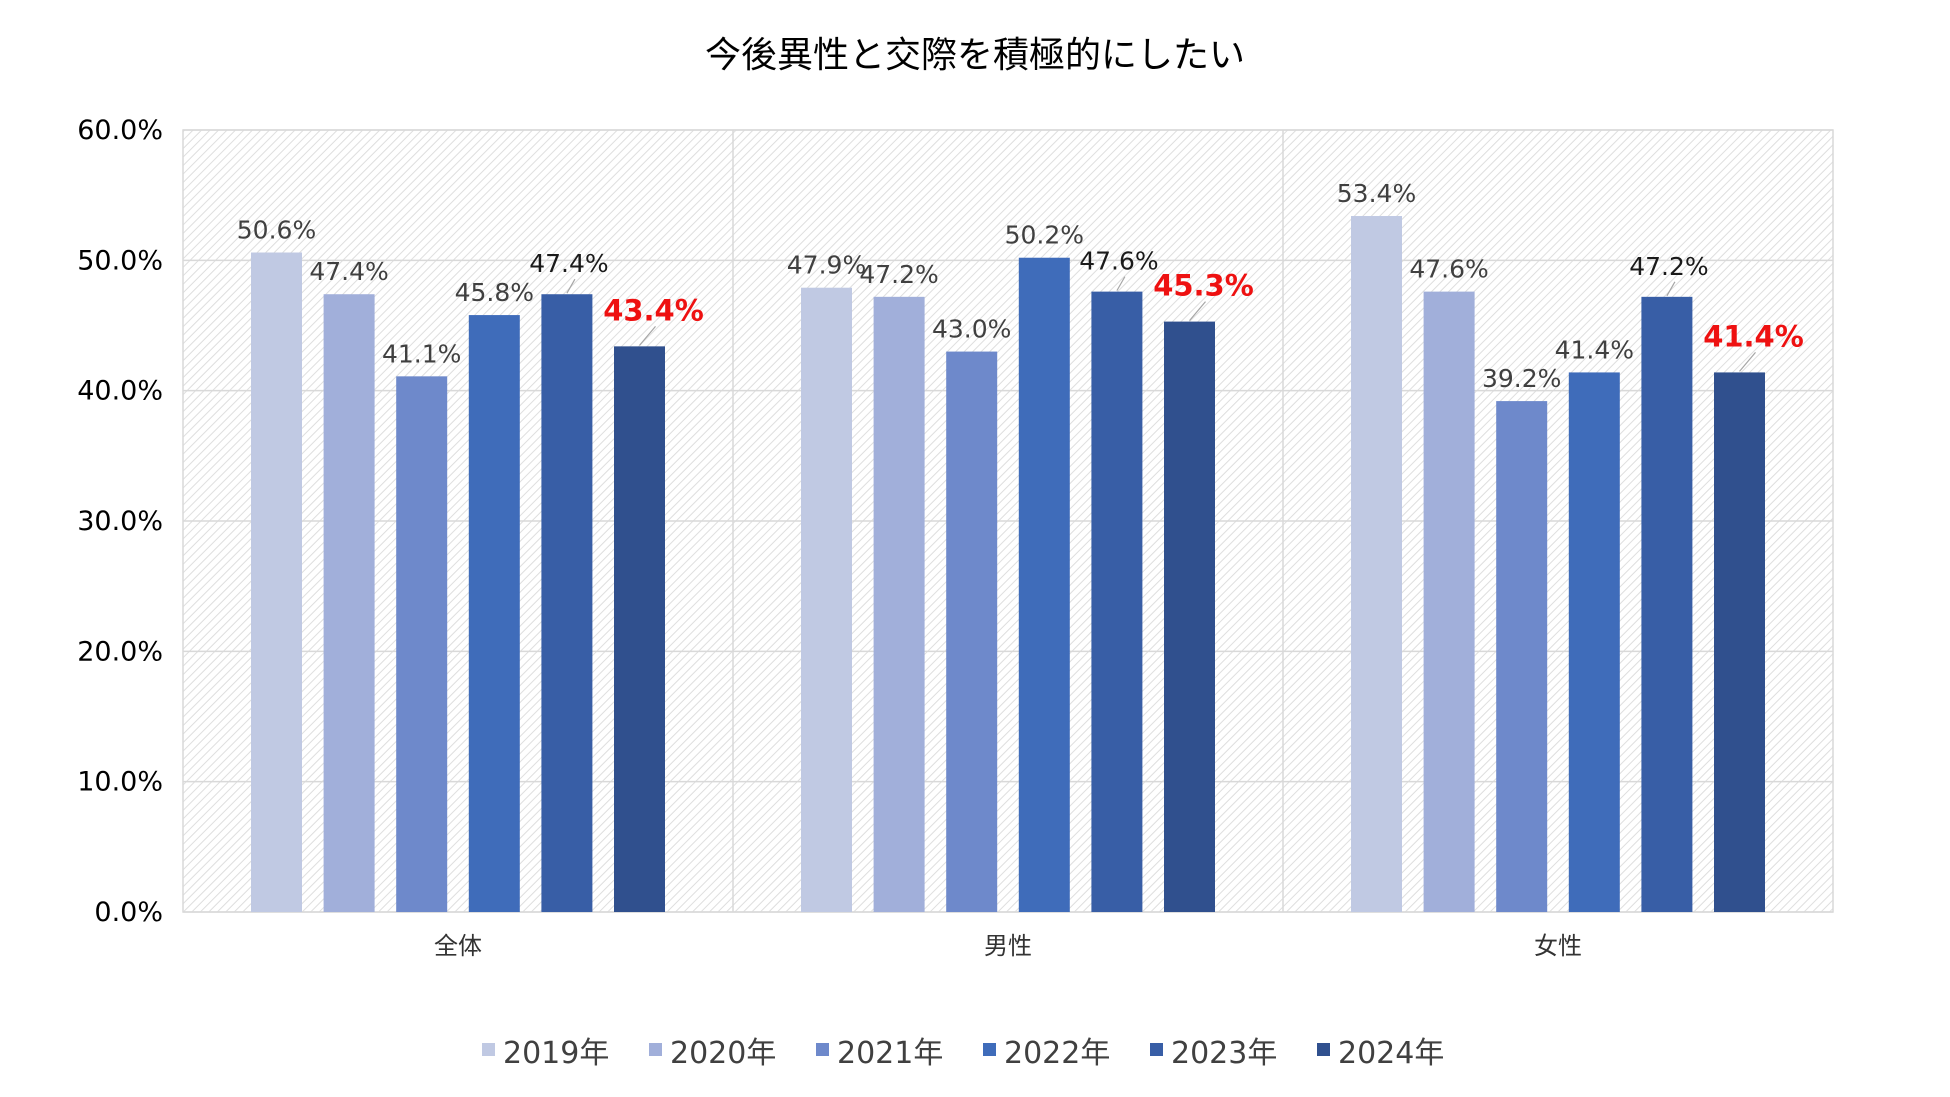 Image resolution: width=1950 pixels, height=1097 pixels. Describe the element at coordinates (1057, 1053) in the screenshot. I see `legend-label: 2022年` at that location.